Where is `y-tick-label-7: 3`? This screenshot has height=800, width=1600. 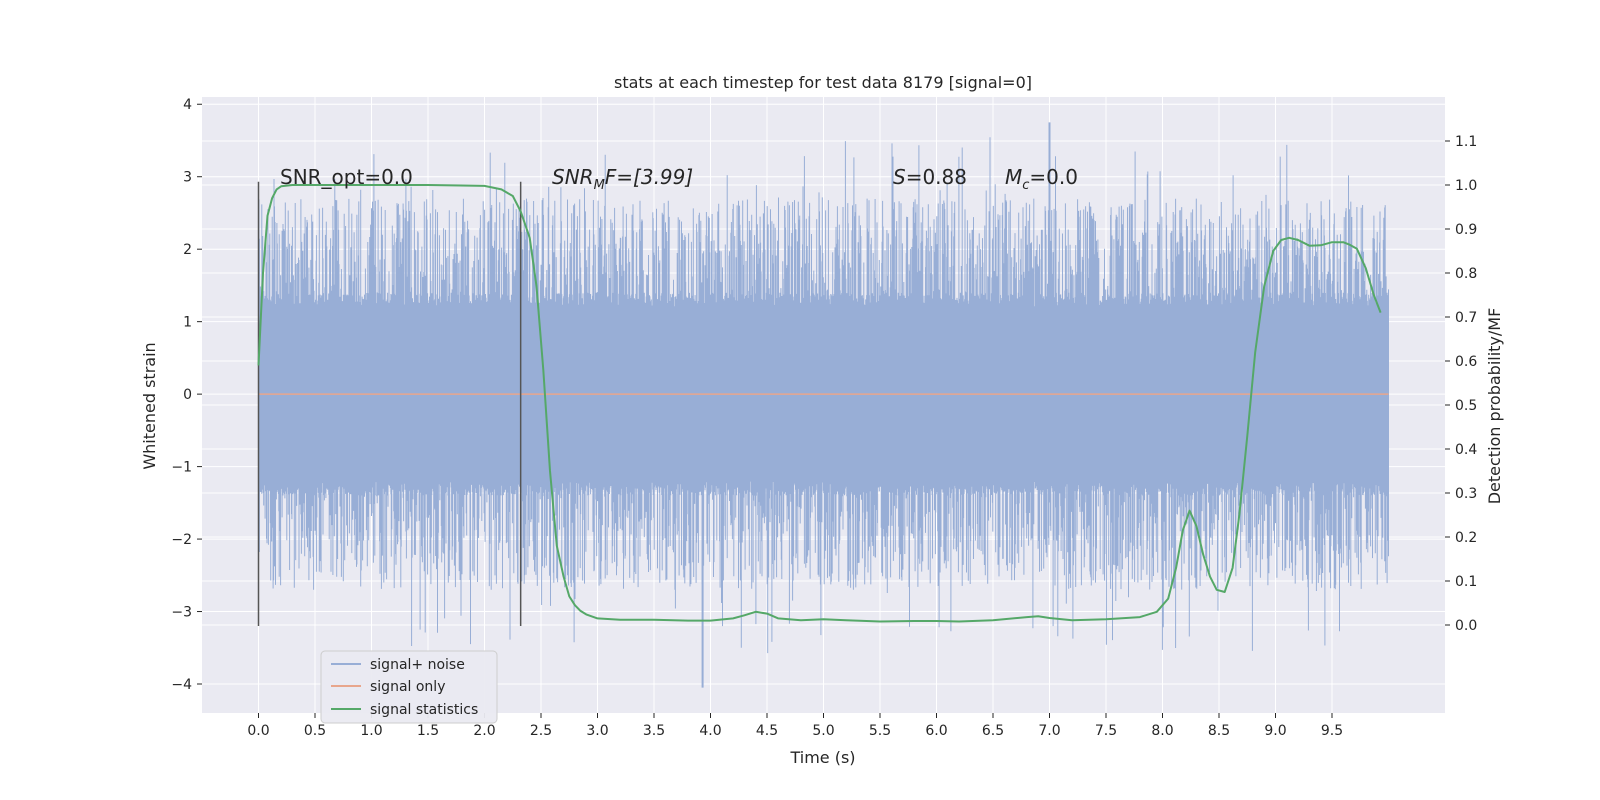 y-tick-label-7: 3 is located at coordinates (187, 178).